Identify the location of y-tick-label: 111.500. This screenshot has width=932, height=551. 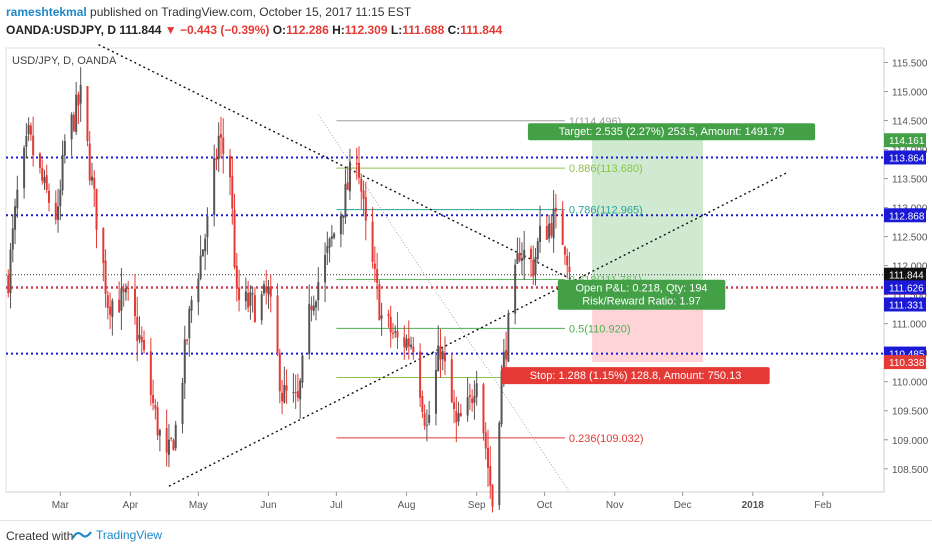
(909, 296).